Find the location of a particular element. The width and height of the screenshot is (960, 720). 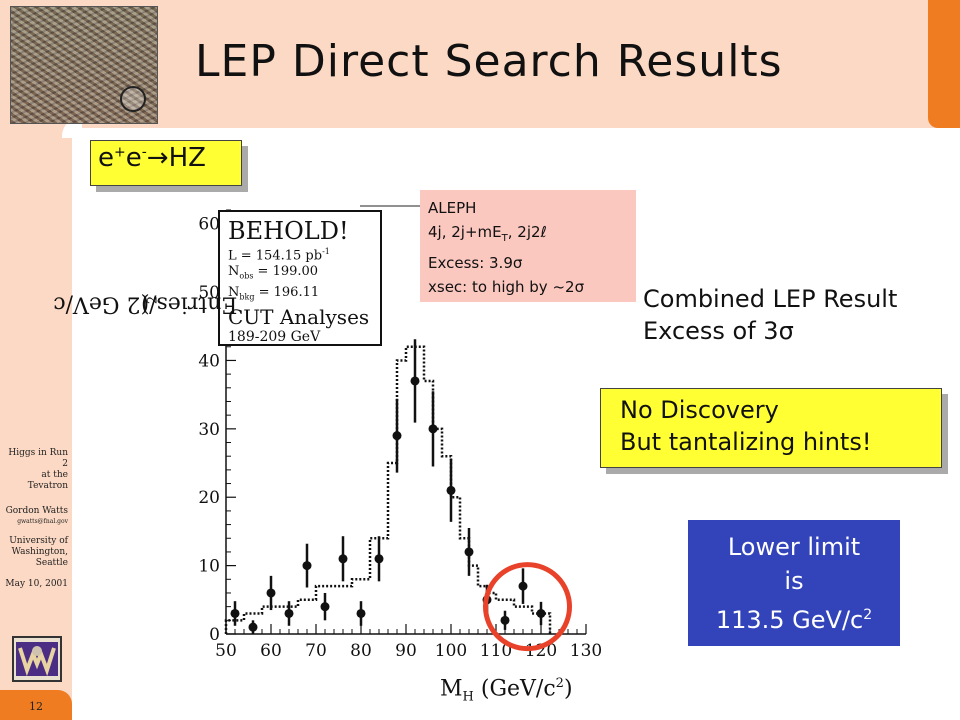

author-name: Gordon Watts is located at coordinates (36, 511).